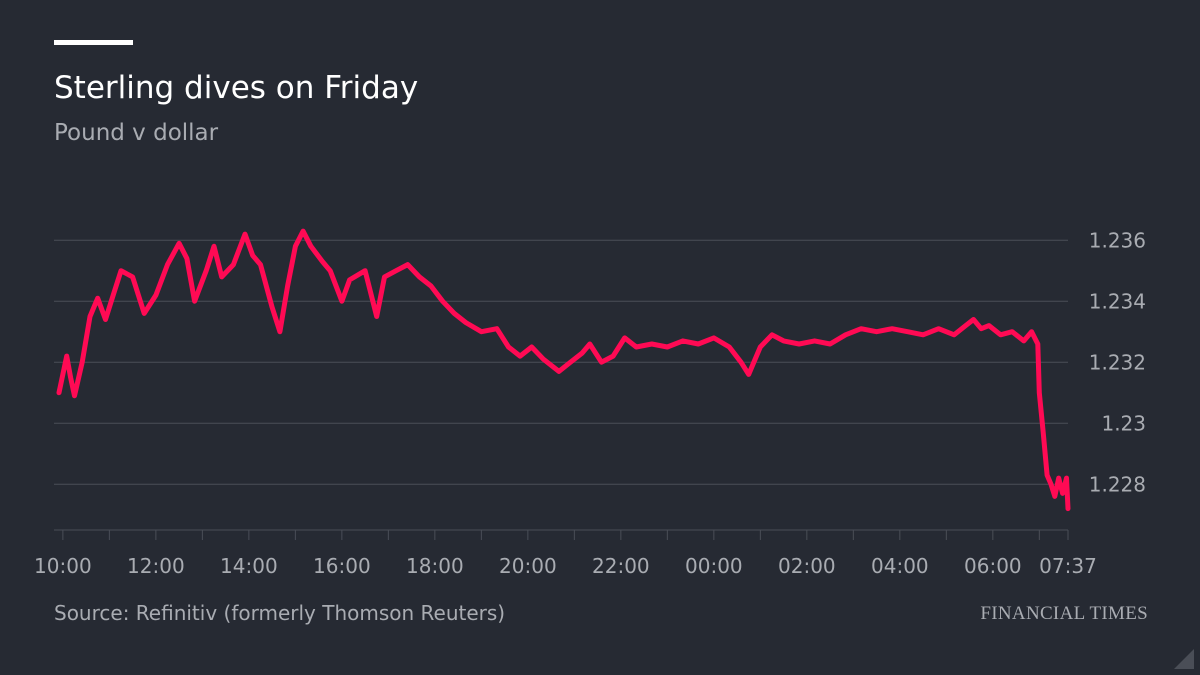 This screenshot has width=1200, height=675. What do you see at coordinates (1117, 240) in the screenshot?
I see `y-tick-label: 1.236` at bounding box center [1117, 240].